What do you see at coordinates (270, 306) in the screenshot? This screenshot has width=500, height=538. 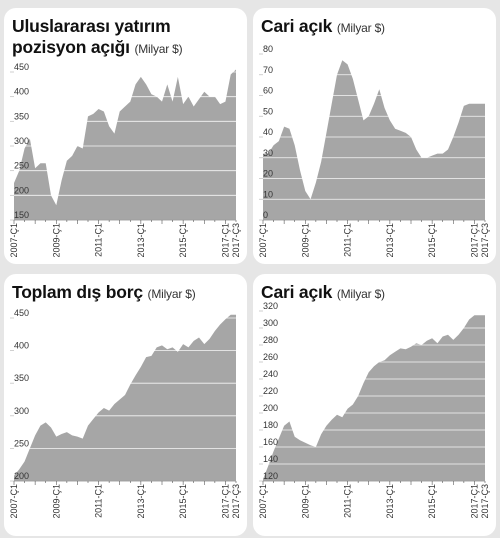 I see `ytick-label: 320` at bounding box center [270, 306].